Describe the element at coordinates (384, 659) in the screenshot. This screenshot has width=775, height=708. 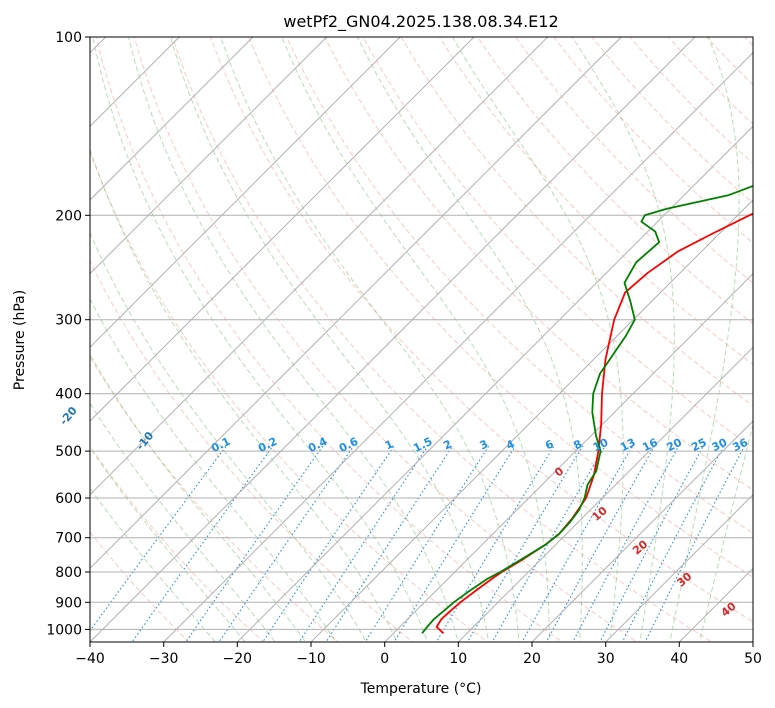
I see `x-tick-label: 0` at that location.